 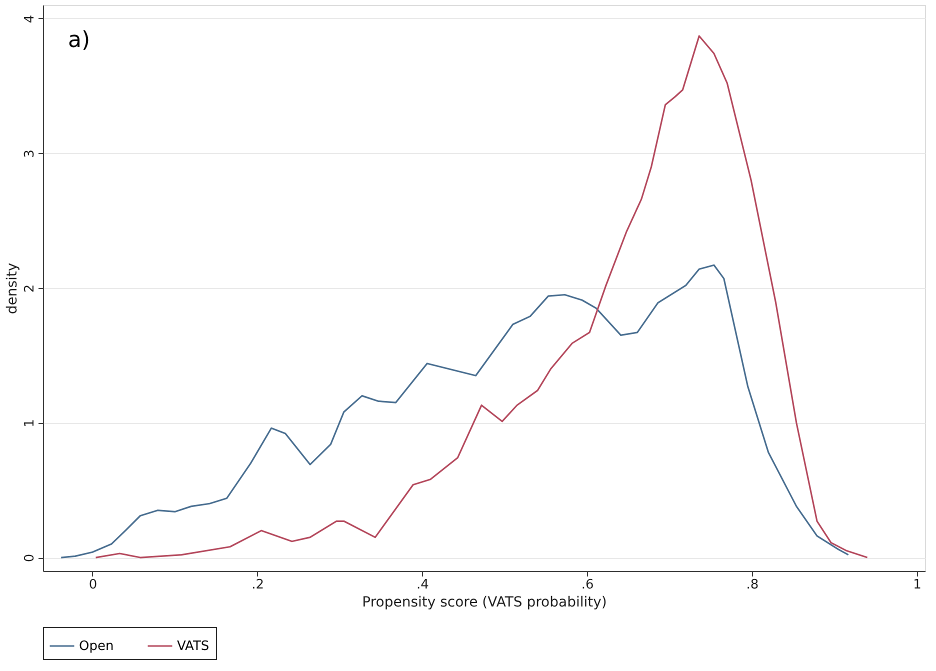 I want to click on y-tick-label: 0, so click(x=30, y=558).